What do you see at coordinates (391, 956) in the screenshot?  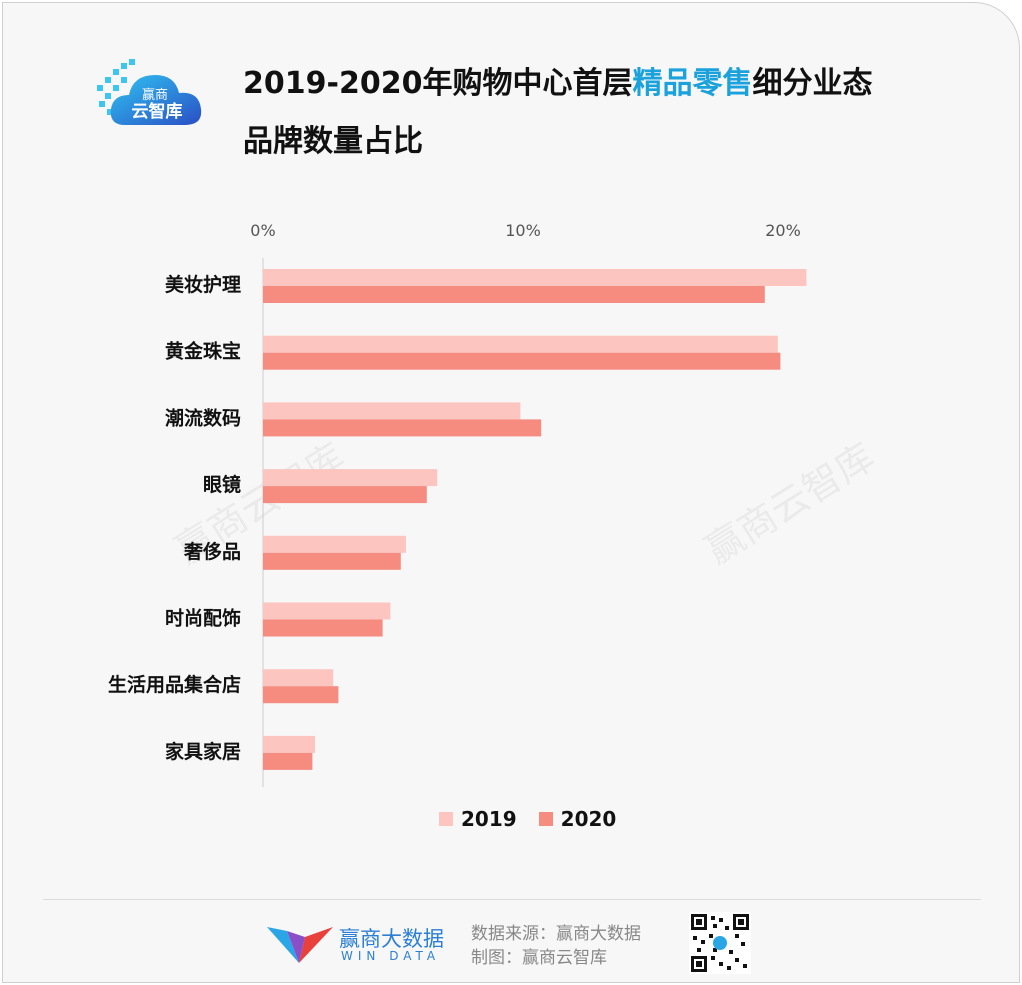 I see `footer-brand-sub: WIN DATA` at bounding box center [391, 956].